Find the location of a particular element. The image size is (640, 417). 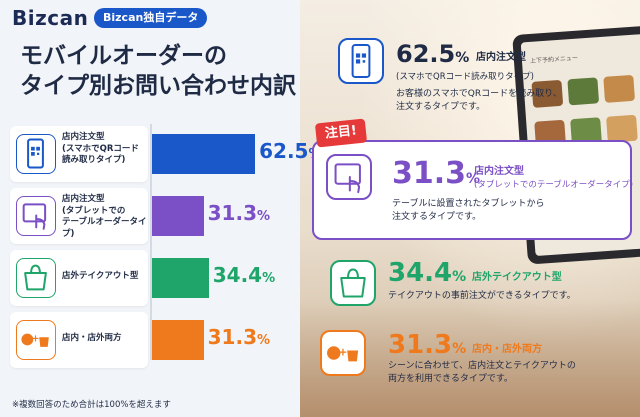

category-label: 店外テイクアウト型 is located at coordinates (100, 276).